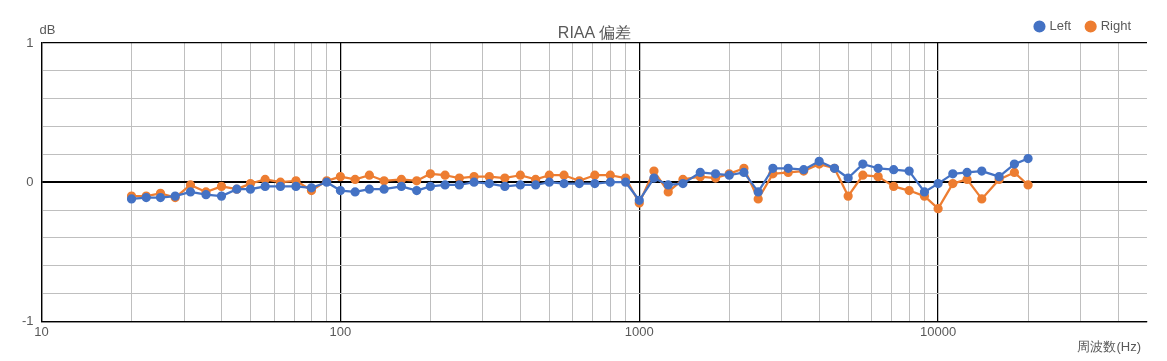 Image resolution: width=1167 pixels, height=361 pixels. I want to click on x-tick-label: 1000, so click(639, 331).